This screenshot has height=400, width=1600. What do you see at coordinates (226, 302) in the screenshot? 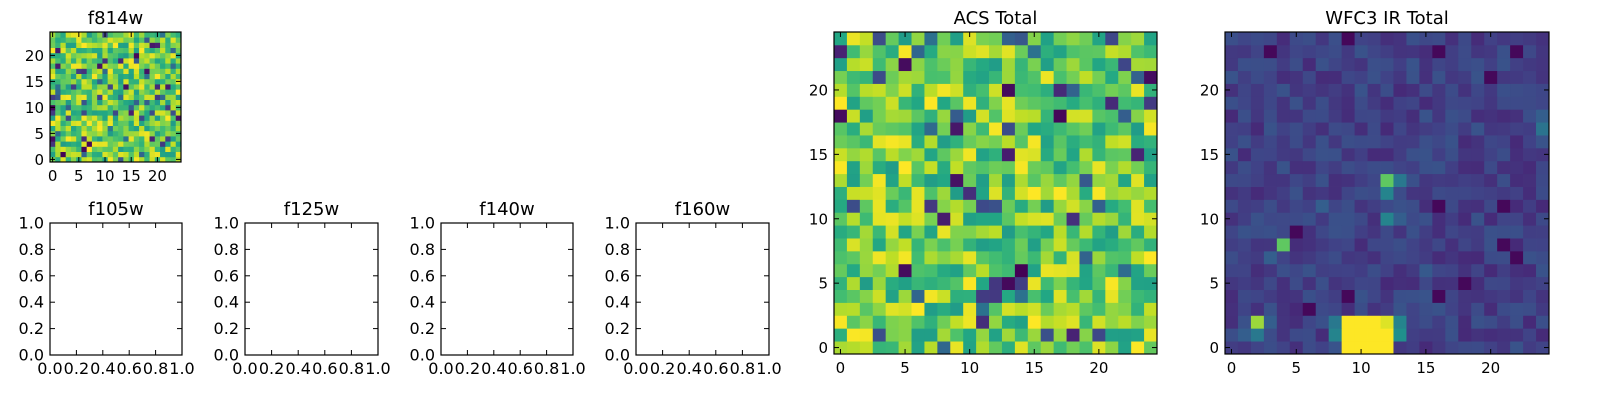
I see `y-tick-label: 0.4` at bounding box center [226, 302].